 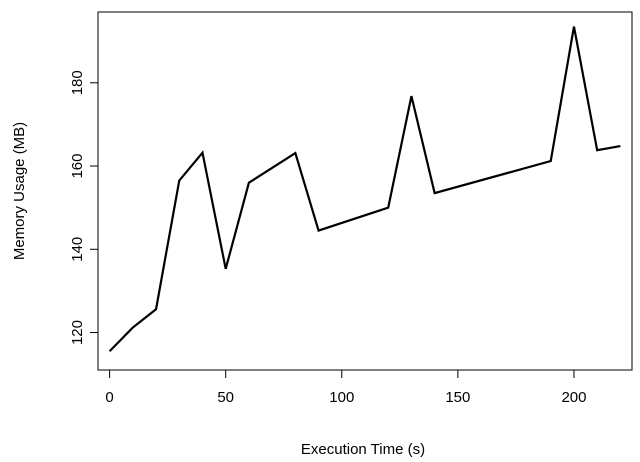 What do you see at coordinates (19, 191) in the screenshot?
I see `y-axis-label: Memory Usage (MB)` at bounding box center [19, 191].